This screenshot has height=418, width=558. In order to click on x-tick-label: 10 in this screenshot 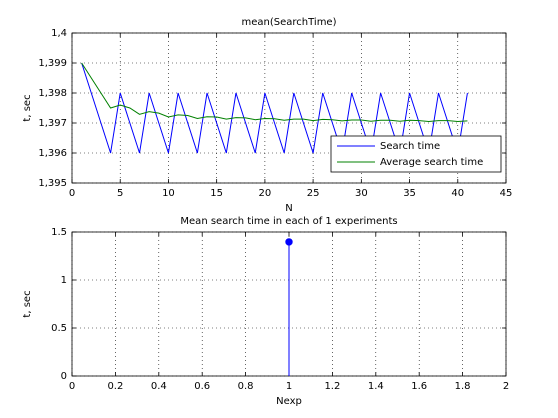, I will do `click(168, 193)`.